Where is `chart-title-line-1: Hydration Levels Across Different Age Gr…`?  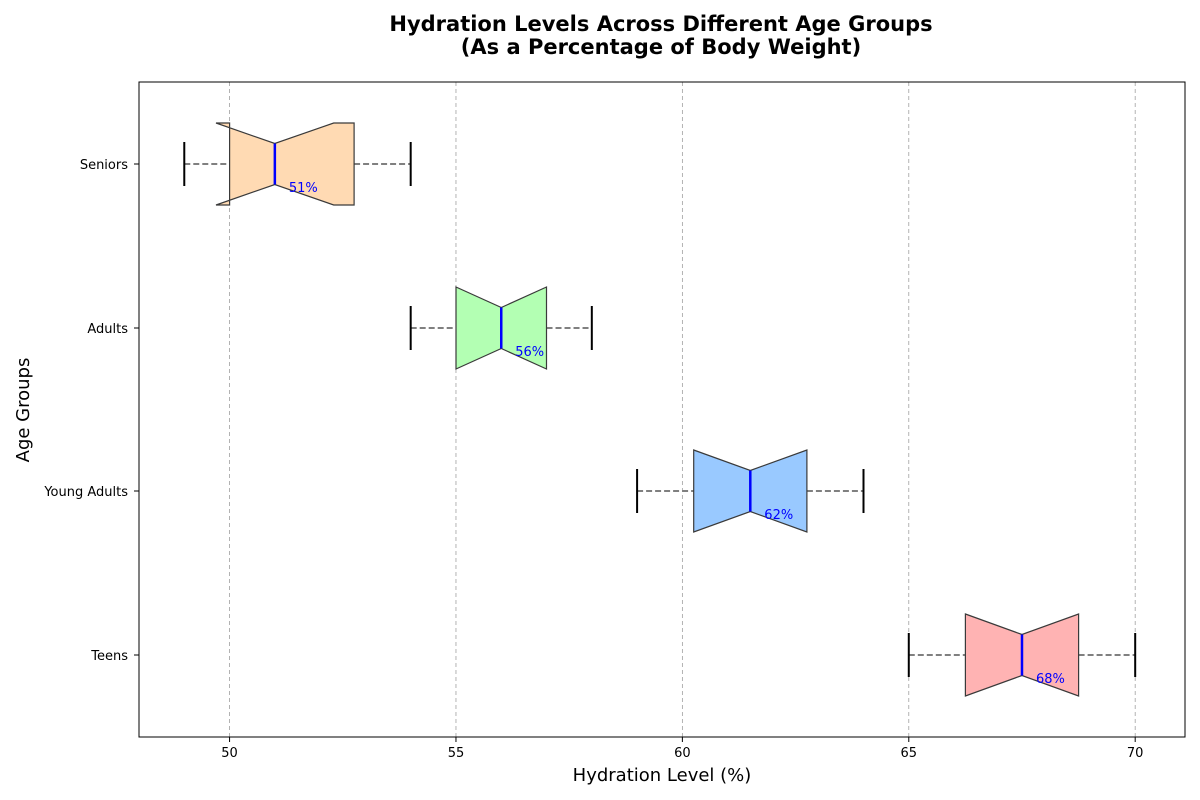
chart-title-line-1: Hydration Levels Across Different Age Gr… is located at coordinates (660, 24).